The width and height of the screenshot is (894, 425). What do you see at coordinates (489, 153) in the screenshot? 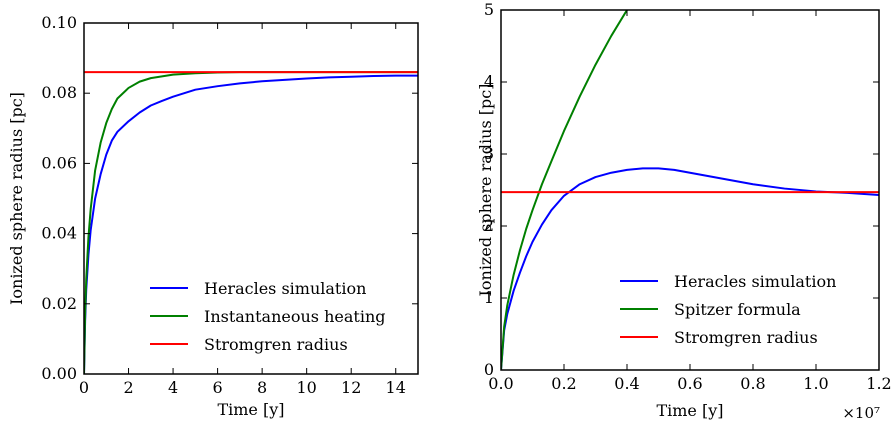
I see `right-y-tick-label: 3` at bounding box center [489, 153].